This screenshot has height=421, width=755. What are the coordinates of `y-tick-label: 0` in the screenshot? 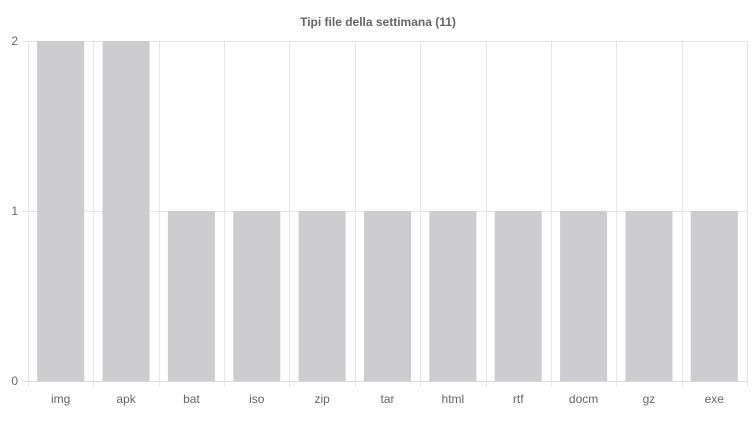 It's located at (14, 381).